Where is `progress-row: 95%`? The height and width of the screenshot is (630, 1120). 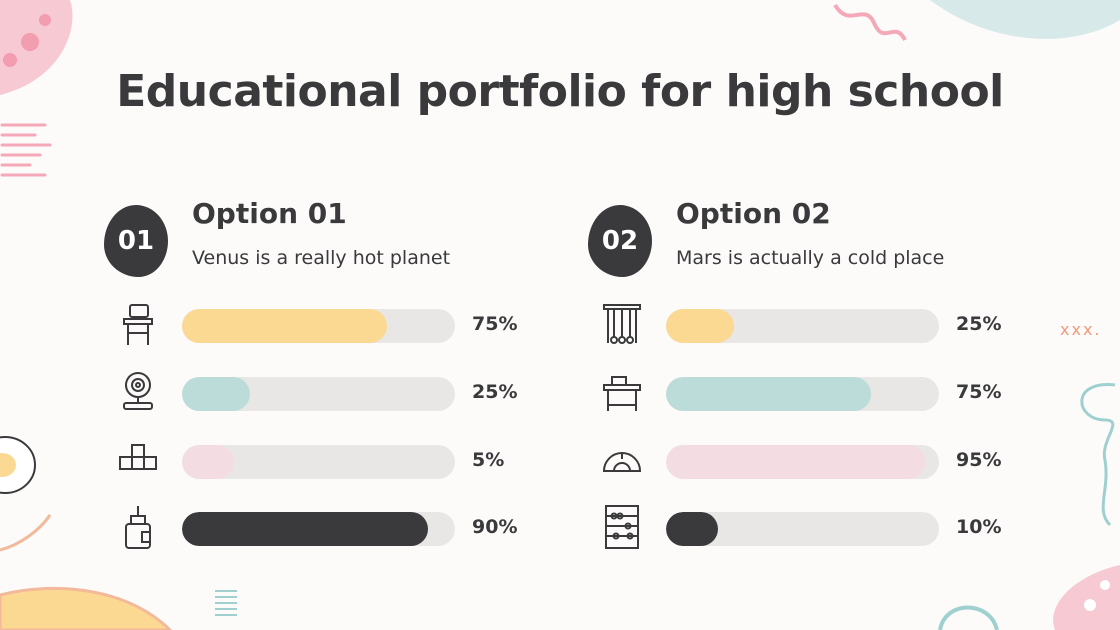
progress-row: 95% is located at coordinates (808, 461).